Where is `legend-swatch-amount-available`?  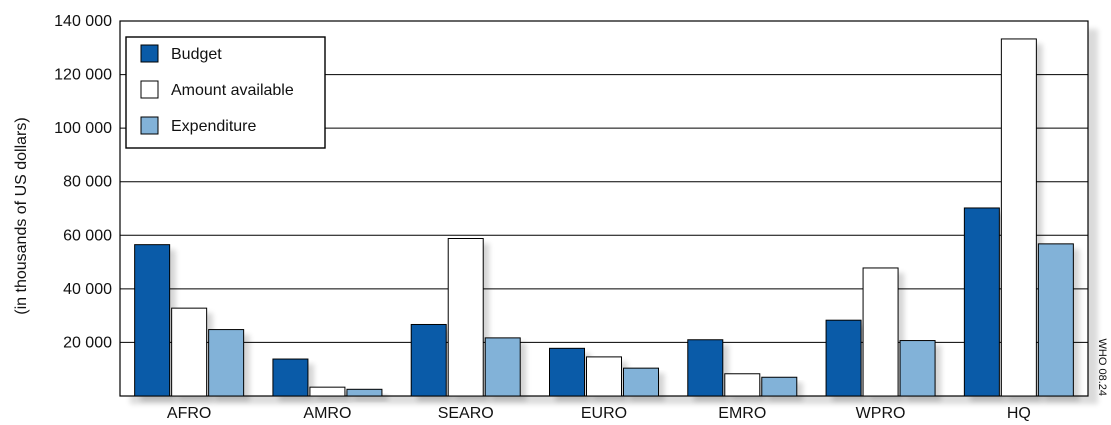
legend-swatch-amount-available is located at coordinates (149, 89).